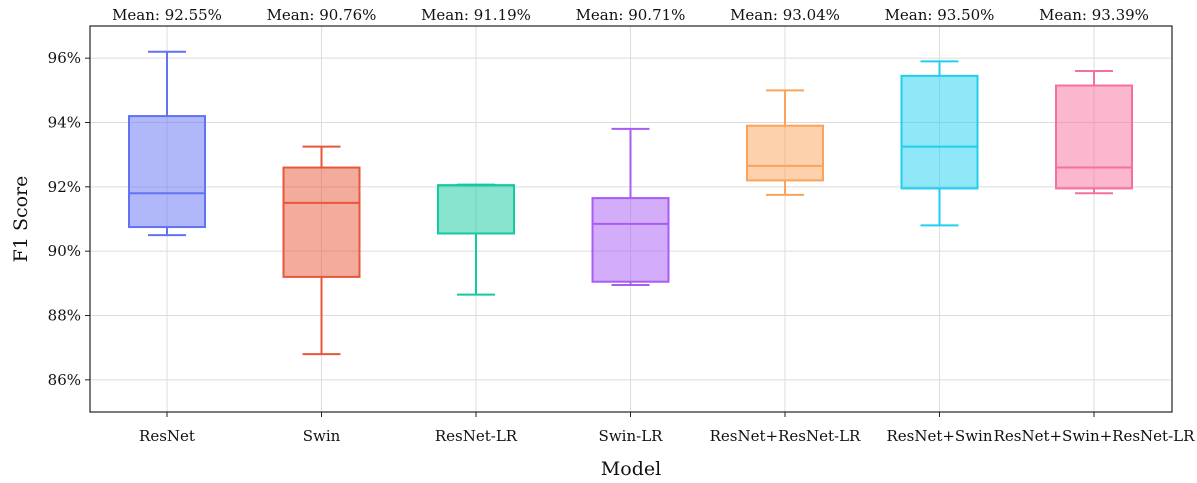  I want to click on x-tick-label: ResNet+Swin, so click(939, 436).